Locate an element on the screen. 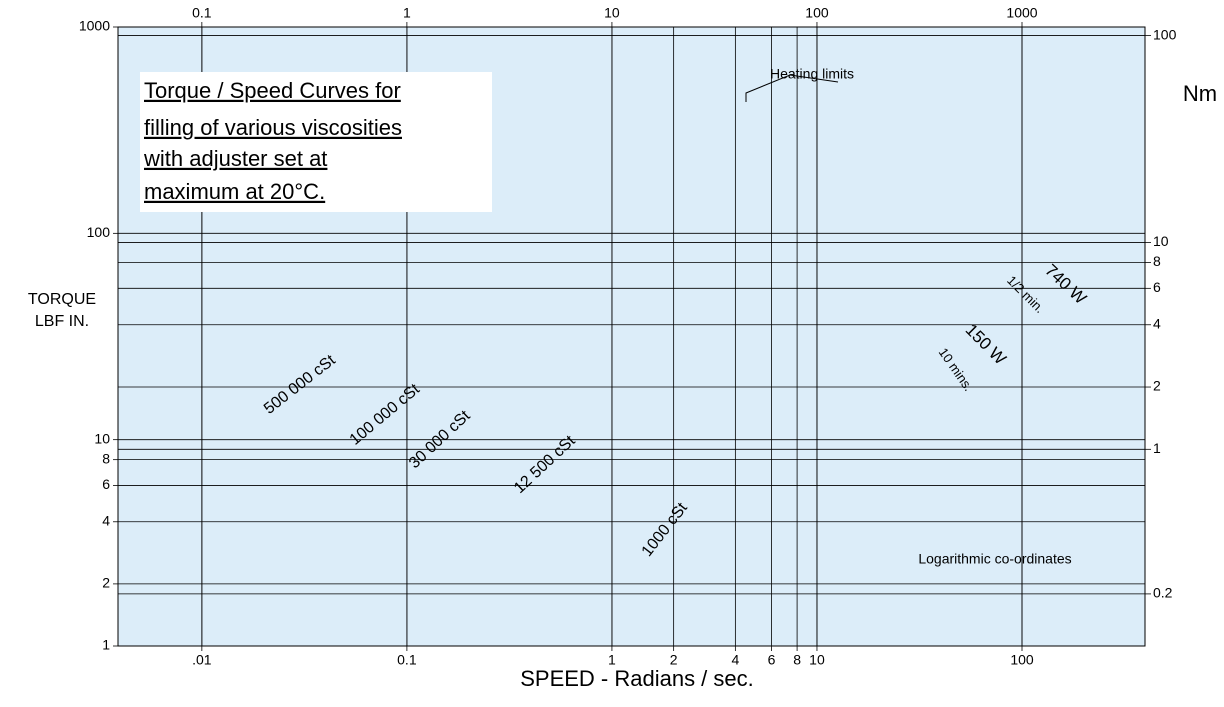 This screenshot has width=1224, height=707. y2-tick-label: 10 is located at coordinates (1161, 241).